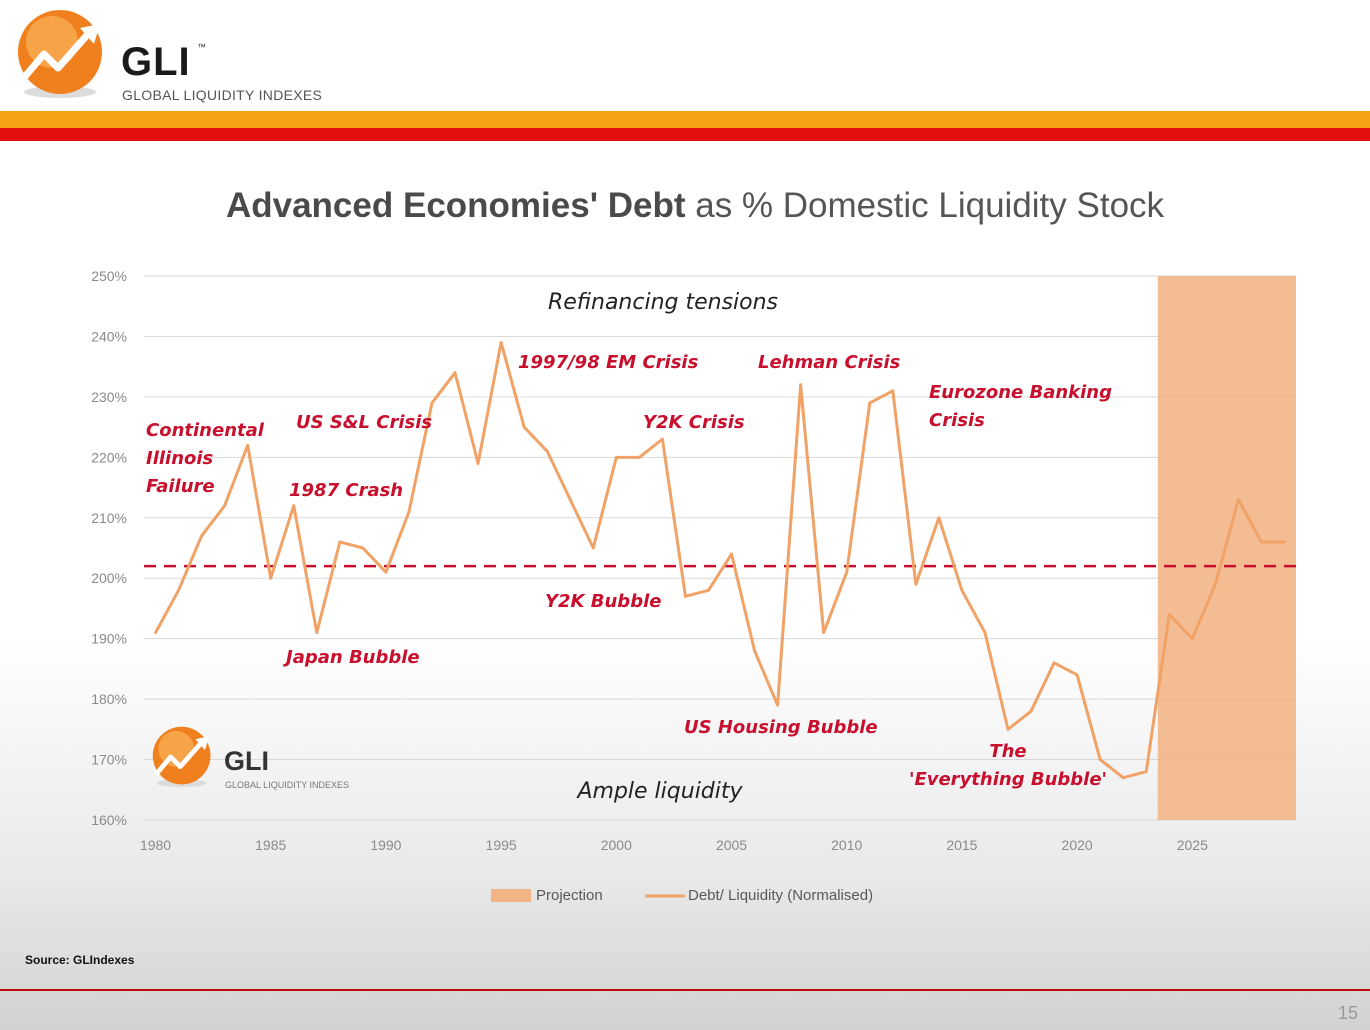  I want to click on annotation-label: Y2K Crisis, so click(694, 422).